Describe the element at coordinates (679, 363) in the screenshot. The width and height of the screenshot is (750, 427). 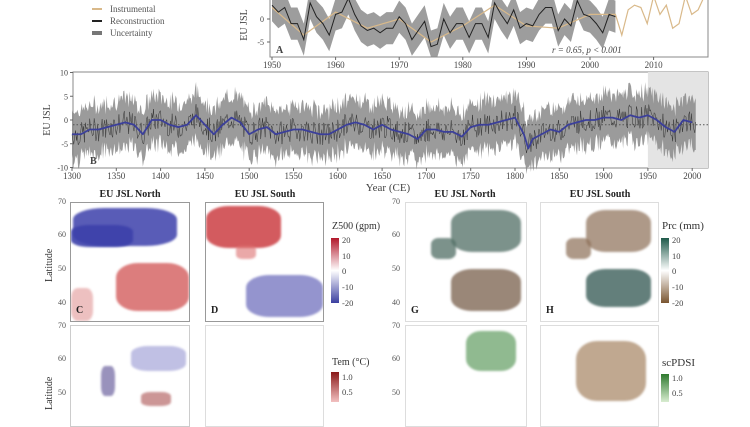
I see `scpdsi-colorbar-title: scPDSI` at that location.